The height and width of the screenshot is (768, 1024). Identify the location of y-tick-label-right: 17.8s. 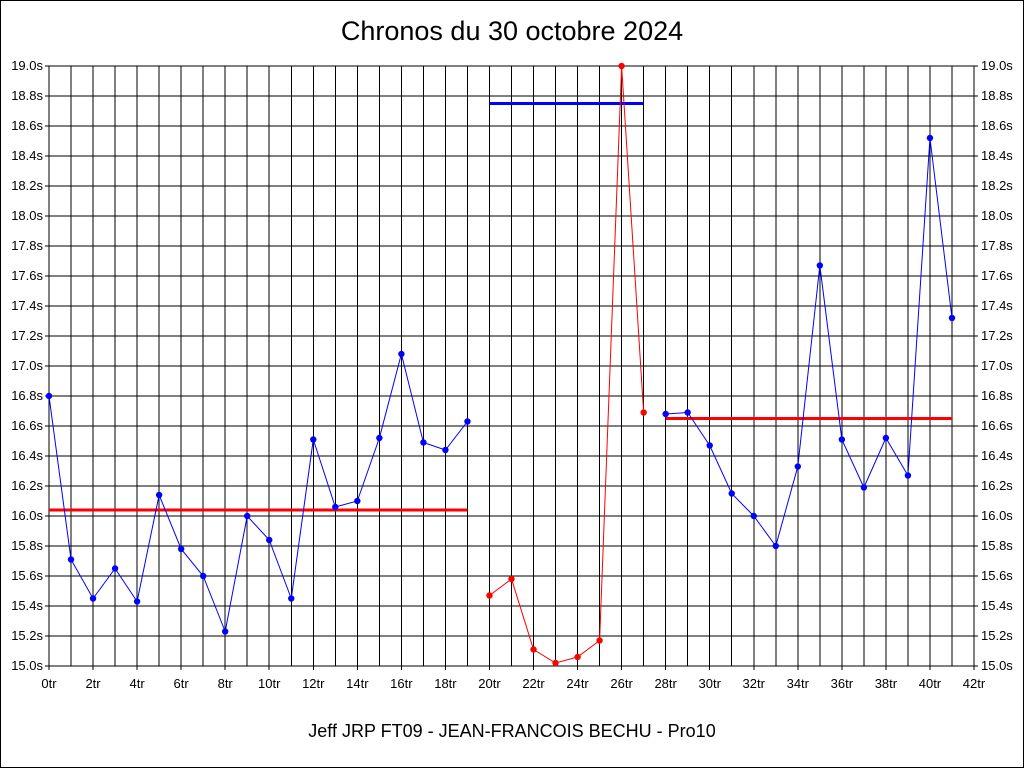
(997, 245).